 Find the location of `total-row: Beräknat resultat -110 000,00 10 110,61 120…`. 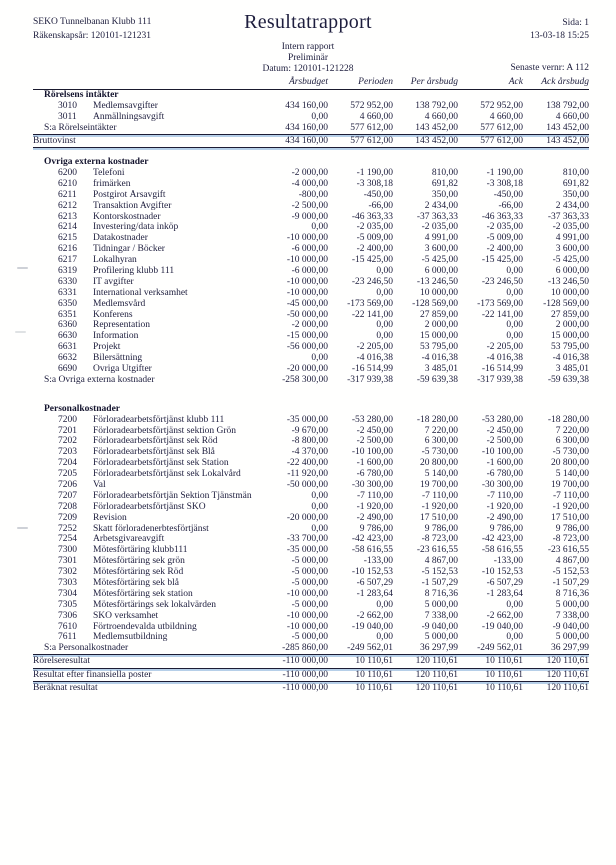

total-row: Beräknat resultat -110 000,00 10 110,61 120… is located at coordinates (311, 688).